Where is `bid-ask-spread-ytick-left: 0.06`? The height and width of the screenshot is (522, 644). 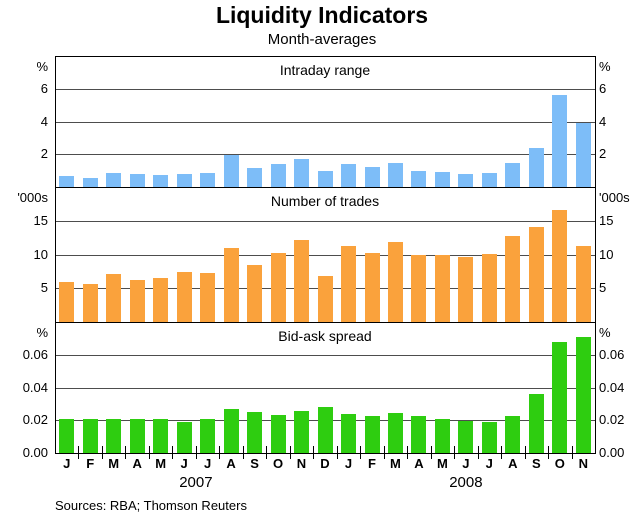 bid-ask-spread-ytick-left: 0.06 is located at coordinates (35, 354).